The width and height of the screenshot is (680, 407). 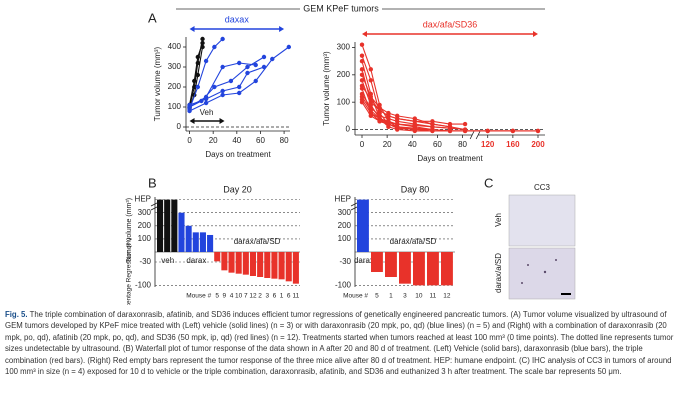 What do you see at coordinates (450, 24) in the screenshot?
I see `chart-title: dax/afa/SD36` at bounding box center [450, 24].